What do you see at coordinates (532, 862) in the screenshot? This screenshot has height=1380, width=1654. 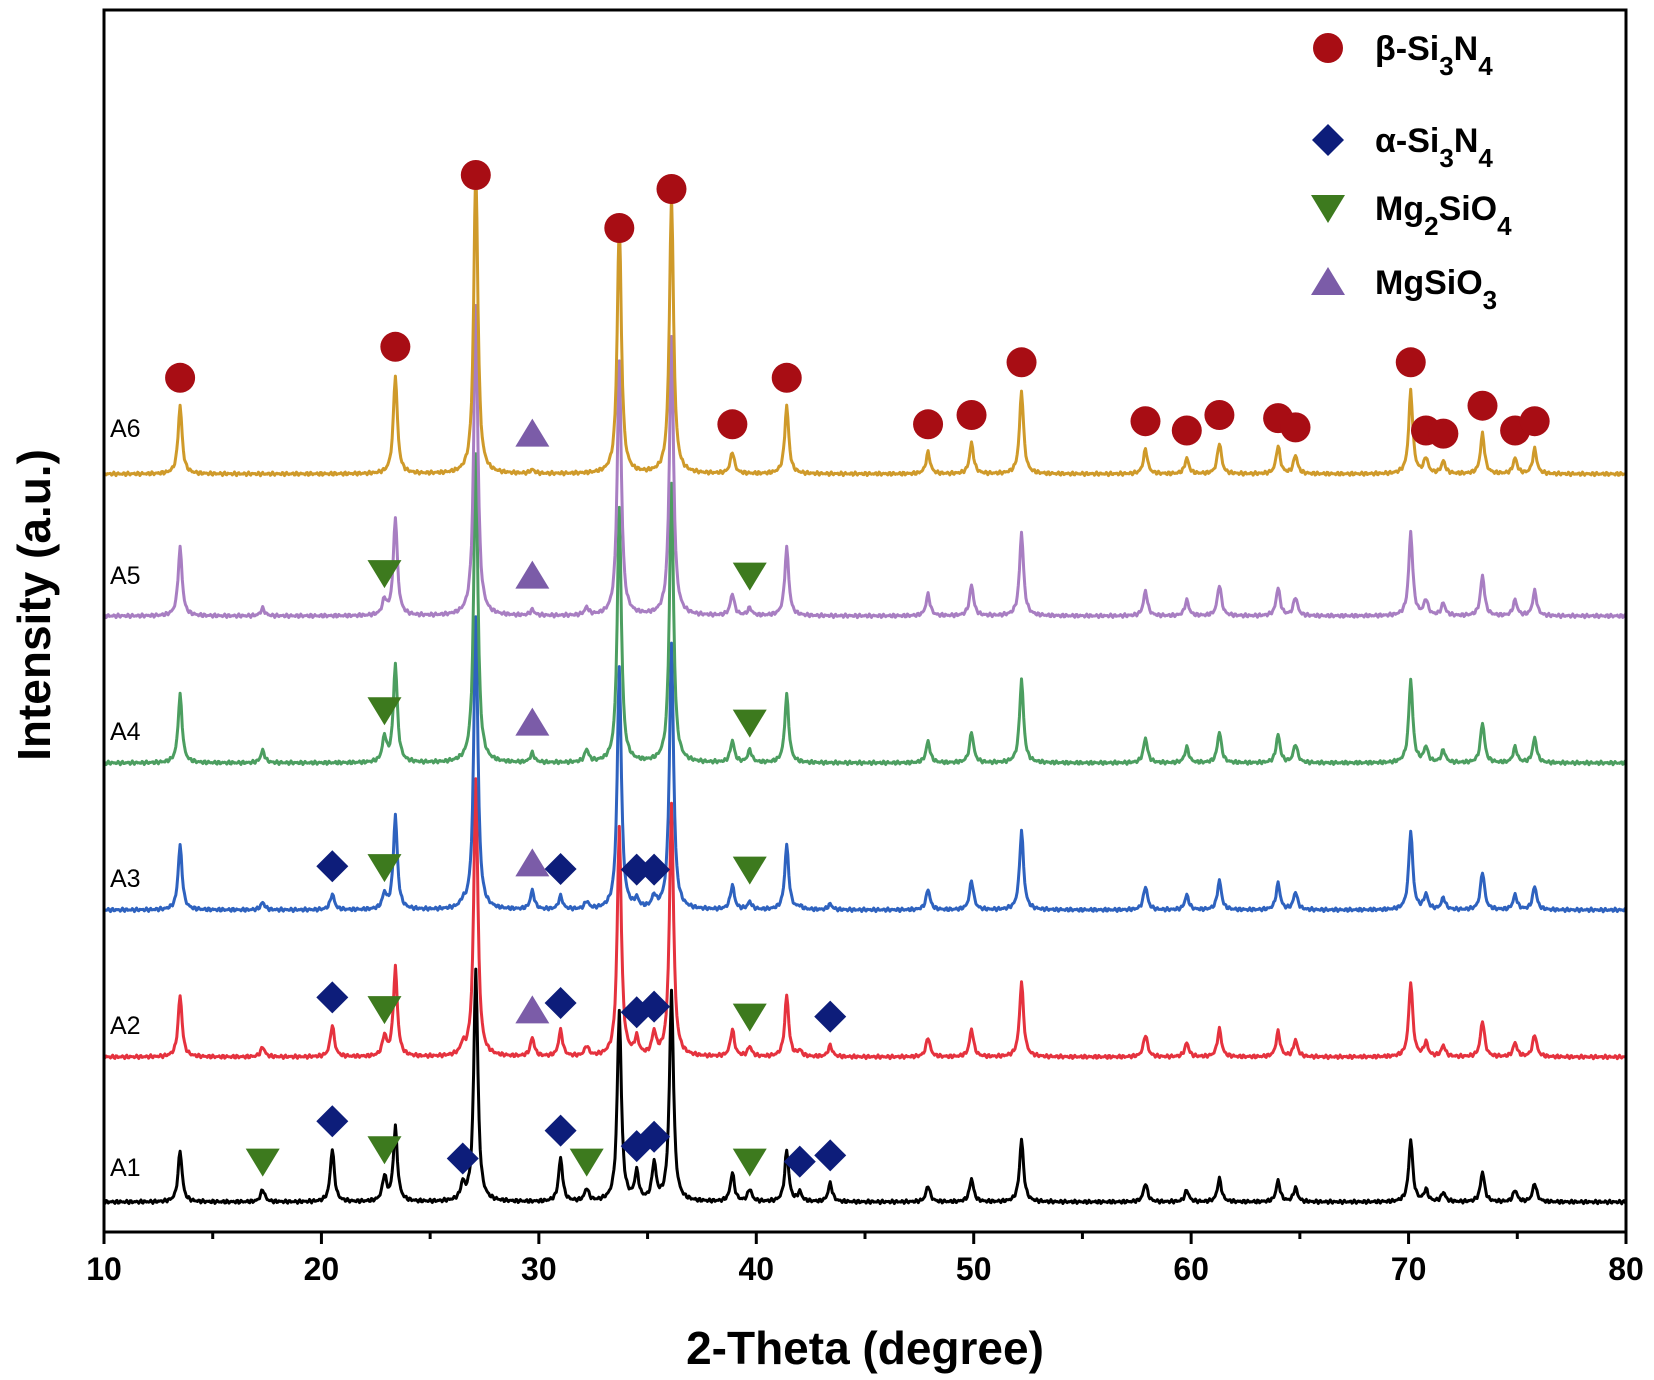 I see `peak-marker-mgsio3-a3` at bounding box center [532, 862].